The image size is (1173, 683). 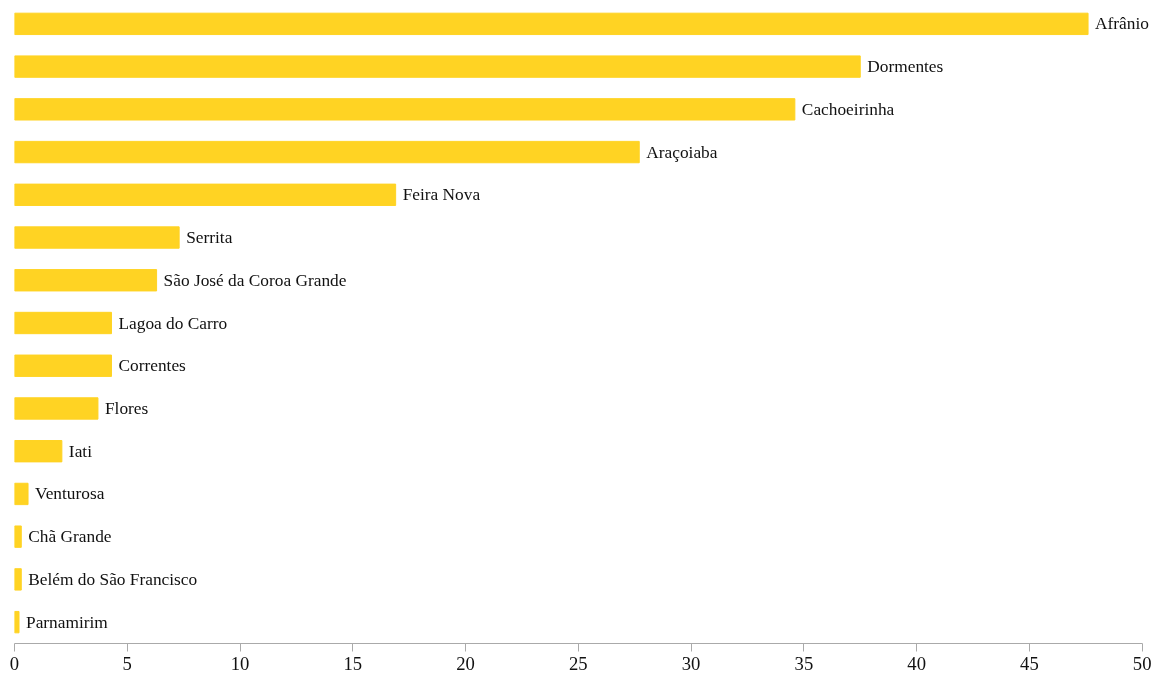 What do you see at coordinates (578, 663) in the screenshot?
I see `x-tick-label: 25` at bounding box center [578, 663].